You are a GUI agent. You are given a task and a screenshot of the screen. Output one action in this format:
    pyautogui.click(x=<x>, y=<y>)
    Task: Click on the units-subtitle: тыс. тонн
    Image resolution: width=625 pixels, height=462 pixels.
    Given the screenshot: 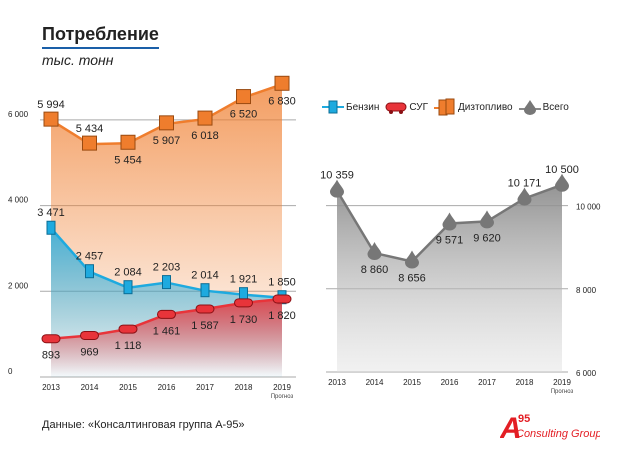 What is the action you would take?
    pyautogui.click(x=78, y=60)
    